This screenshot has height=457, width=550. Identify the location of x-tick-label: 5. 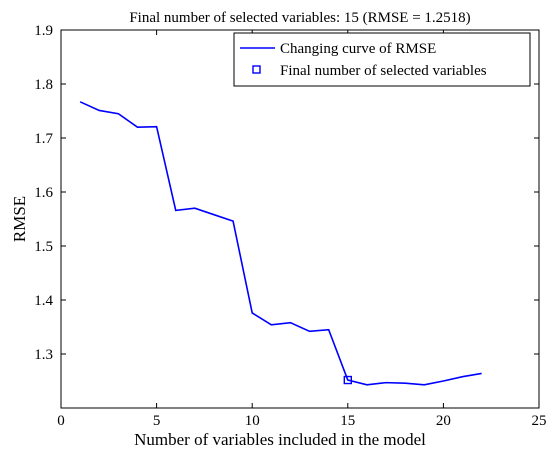
(157, 421).